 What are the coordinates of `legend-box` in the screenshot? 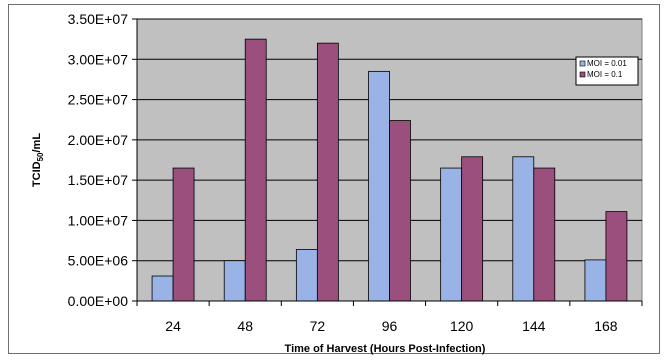 It's located at (607, 71).